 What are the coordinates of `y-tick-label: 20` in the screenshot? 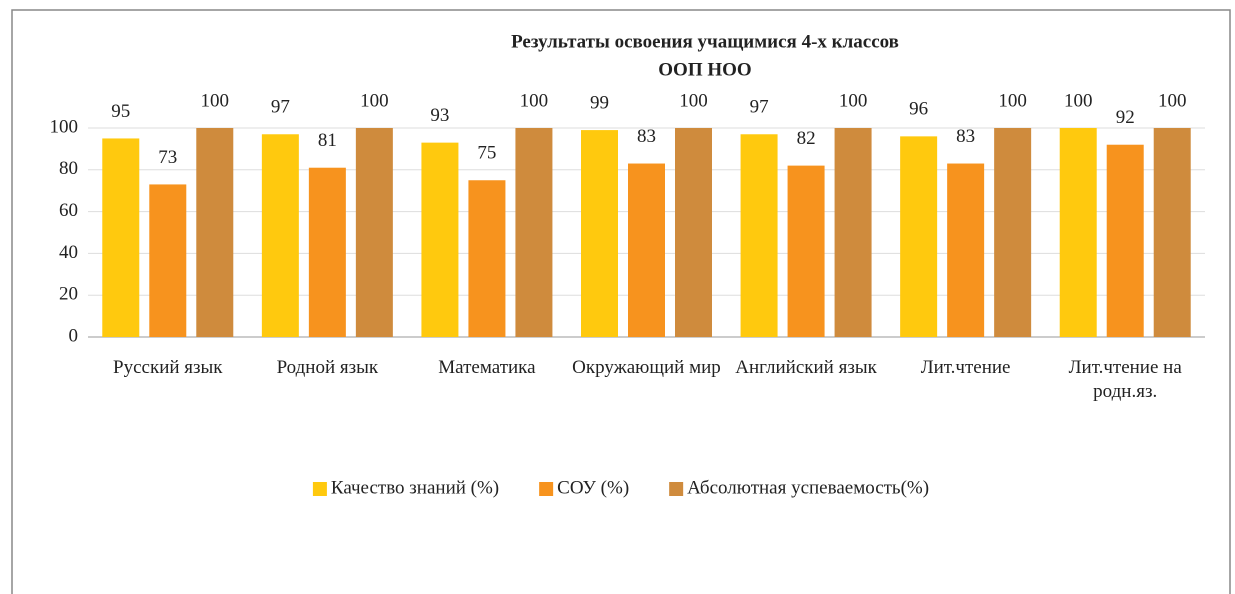 It's located at (68, 294).